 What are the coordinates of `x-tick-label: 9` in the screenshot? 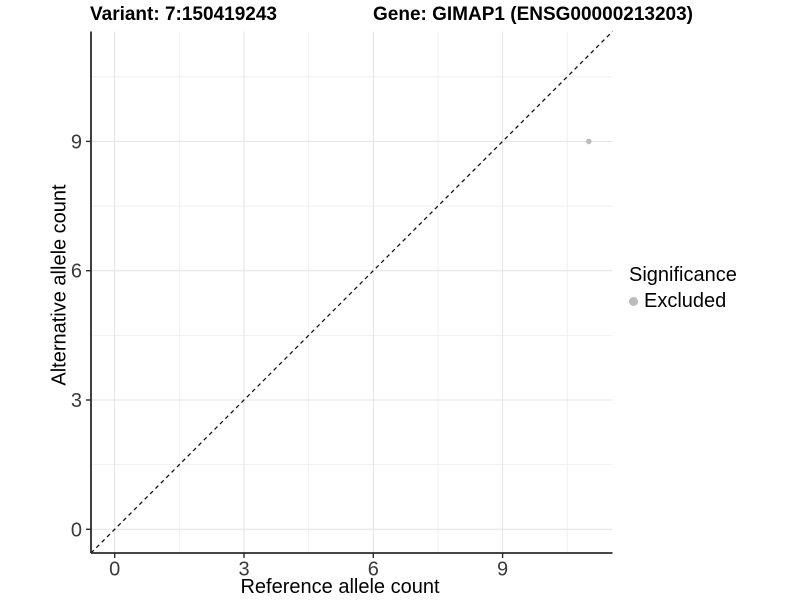 It's located at (502, 570).